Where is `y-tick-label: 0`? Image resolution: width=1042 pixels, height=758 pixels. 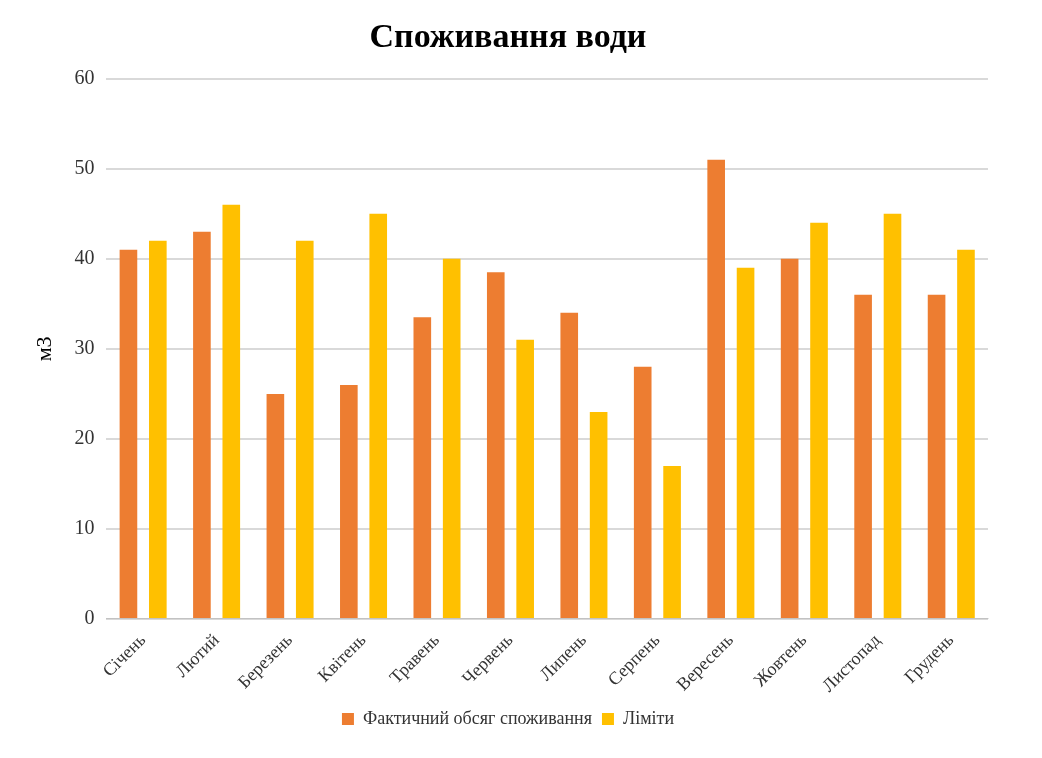 y-tick-label: 0 is located at coordinates (89, 617).